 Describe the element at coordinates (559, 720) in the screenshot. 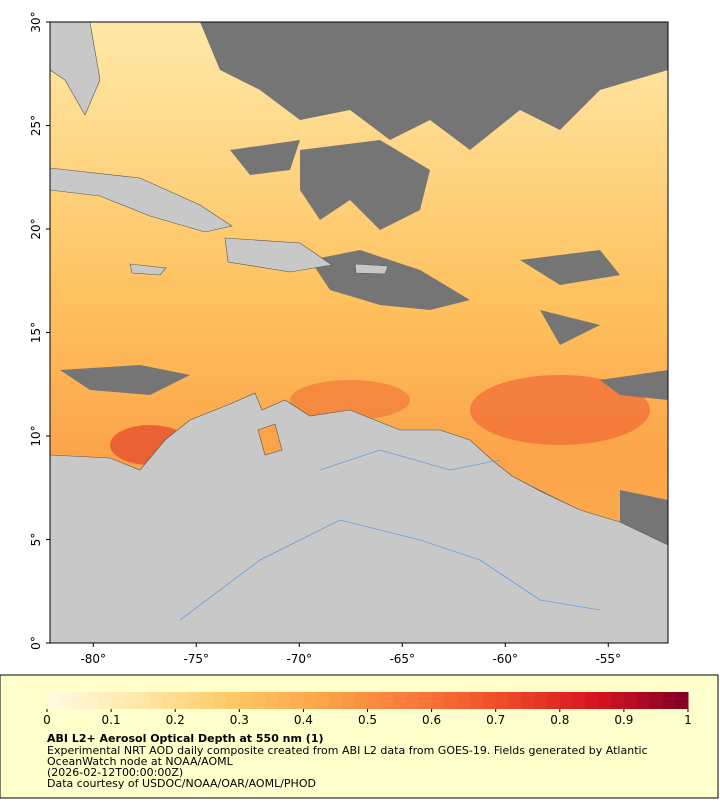

I see `colorbar-tick-label: 0.8` at that location.